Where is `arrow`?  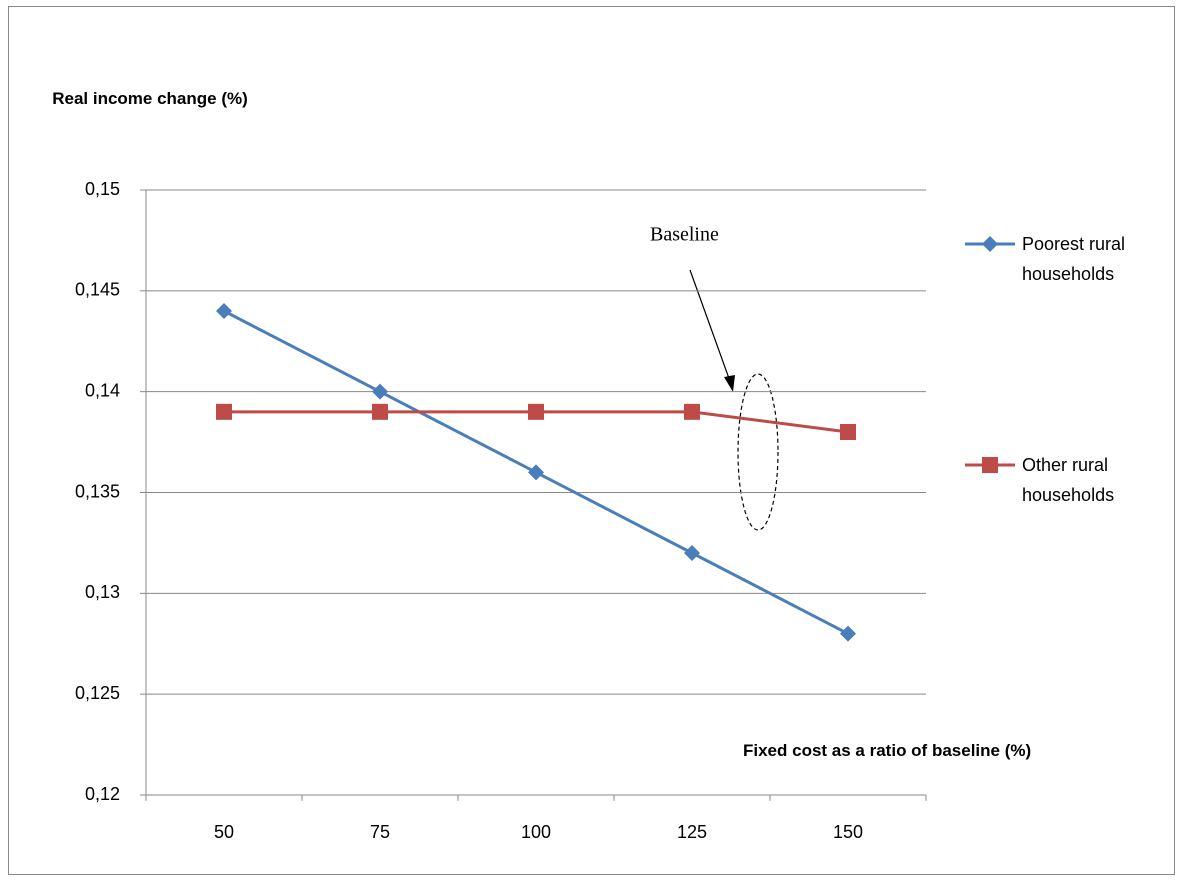 arrow is located at coordinates (710, 327).